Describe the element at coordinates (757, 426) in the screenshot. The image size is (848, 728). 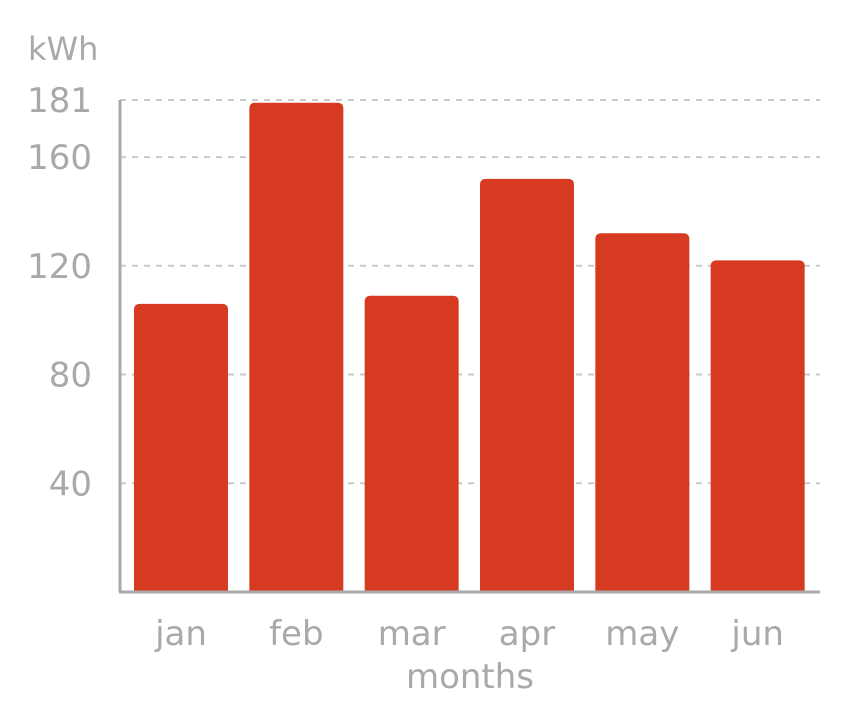
I see `bar-jun` at that location.